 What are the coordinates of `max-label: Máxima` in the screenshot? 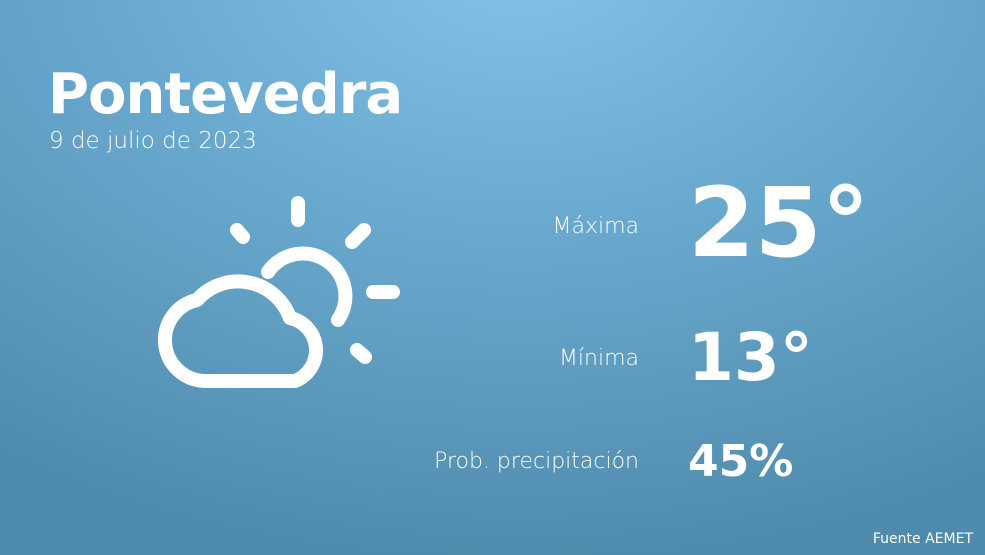 It's located at (595, 226).